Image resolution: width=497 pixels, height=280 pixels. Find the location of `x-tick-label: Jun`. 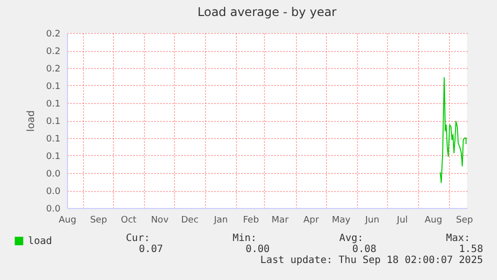

x-tick-label: Jun is located at coordinates (372, 221).